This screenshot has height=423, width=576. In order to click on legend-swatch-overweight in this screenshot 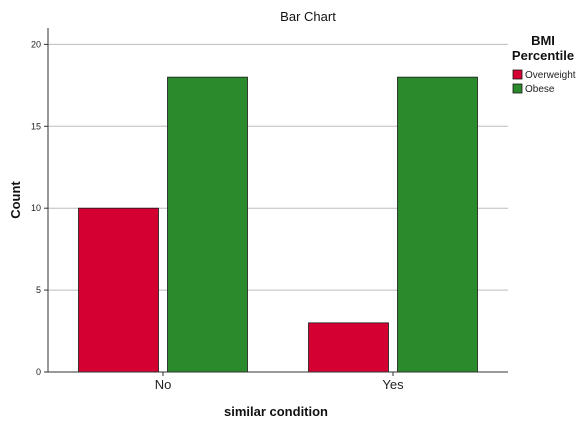, I will do `click(517, 74)`.